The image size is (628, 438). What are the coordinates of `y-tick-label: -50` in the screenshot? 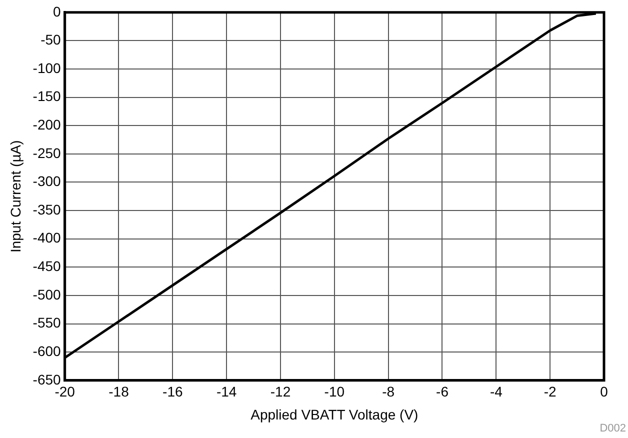 It's located at (51, 40).